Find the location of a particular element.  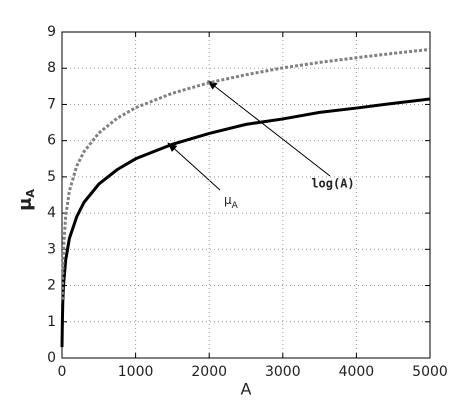

y-tick-label: 5 is located at coordinates (51, 177).